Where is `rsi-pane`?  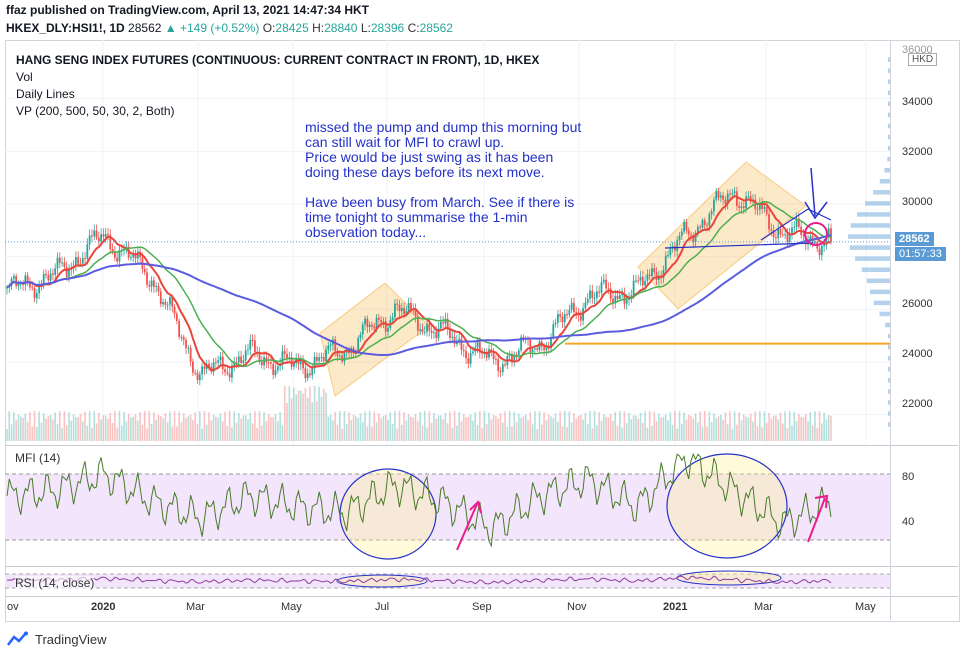 rsi-pane is located at coordinates (447, 581).